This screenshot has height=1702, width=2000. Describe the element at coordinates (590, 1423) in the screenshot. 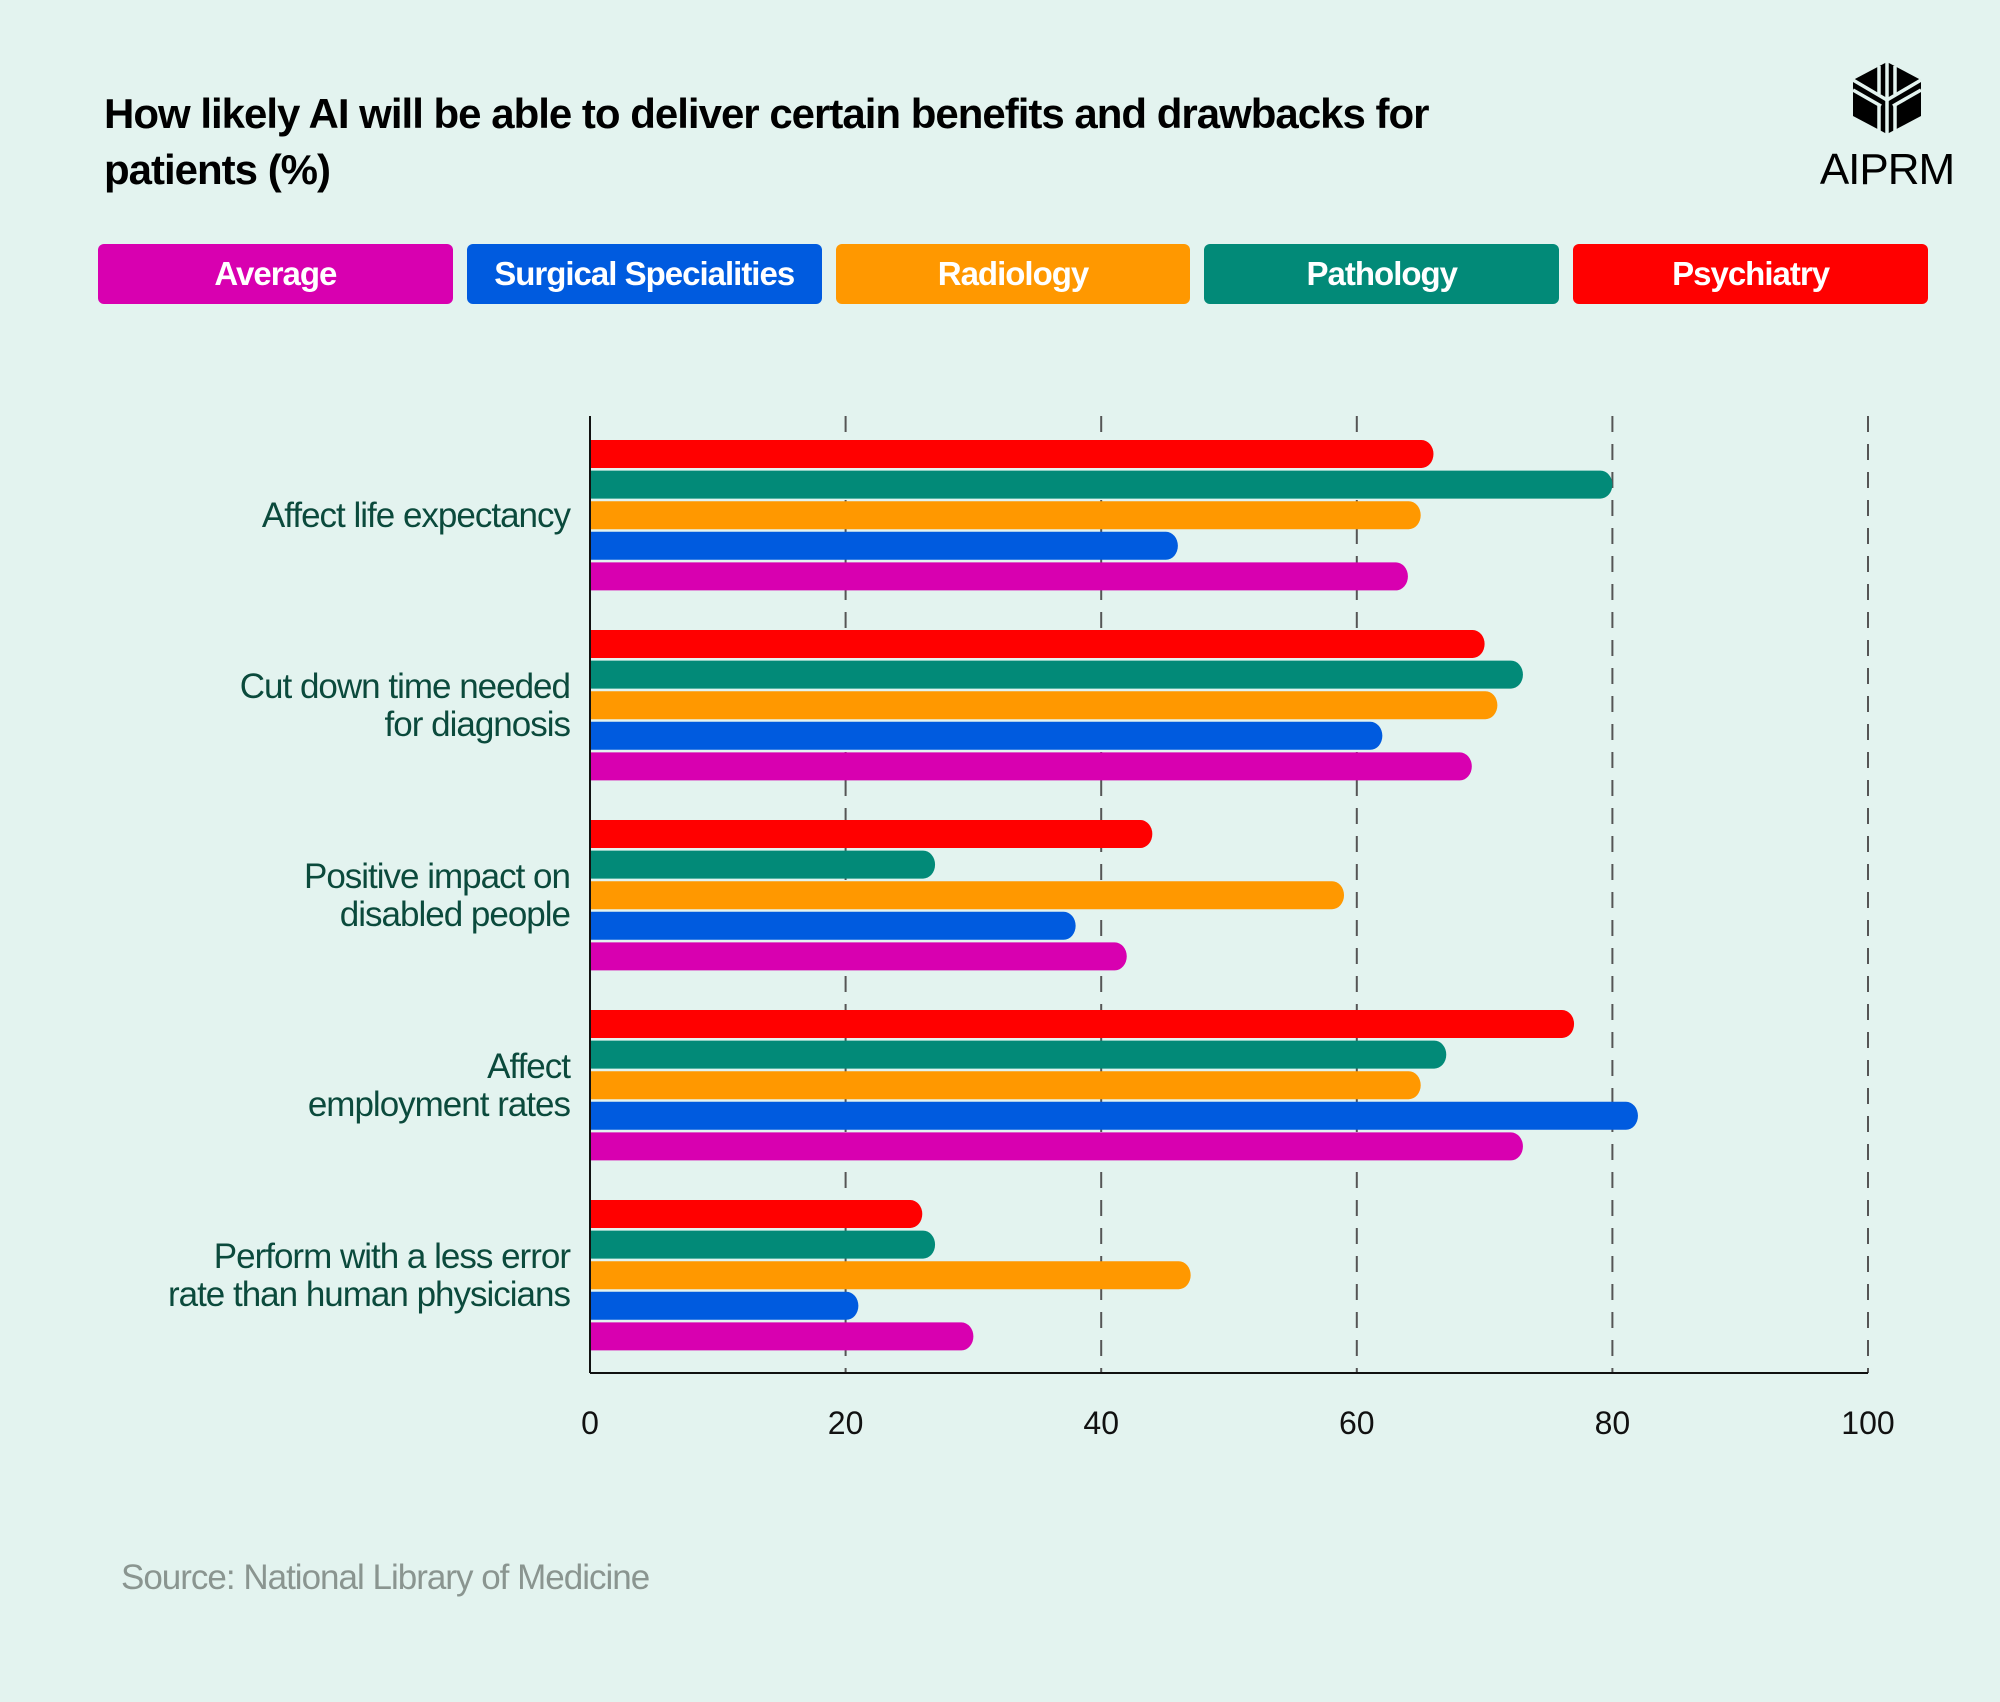

I see `x-tick-label: 0` at that location.